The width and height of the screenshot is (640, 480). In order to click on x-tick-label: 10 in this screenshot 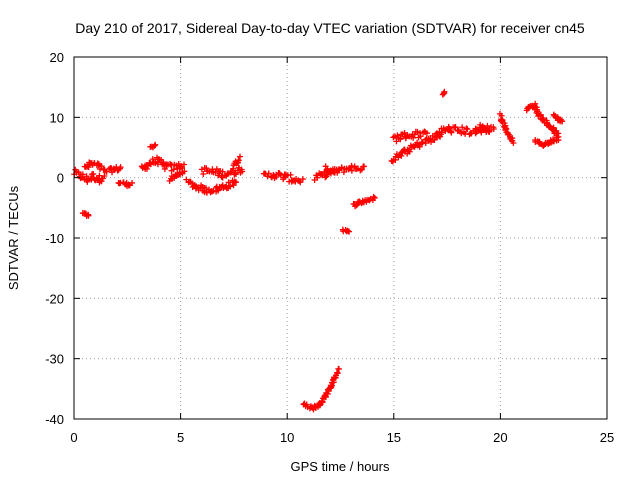, I will do `click(287, 437)`.